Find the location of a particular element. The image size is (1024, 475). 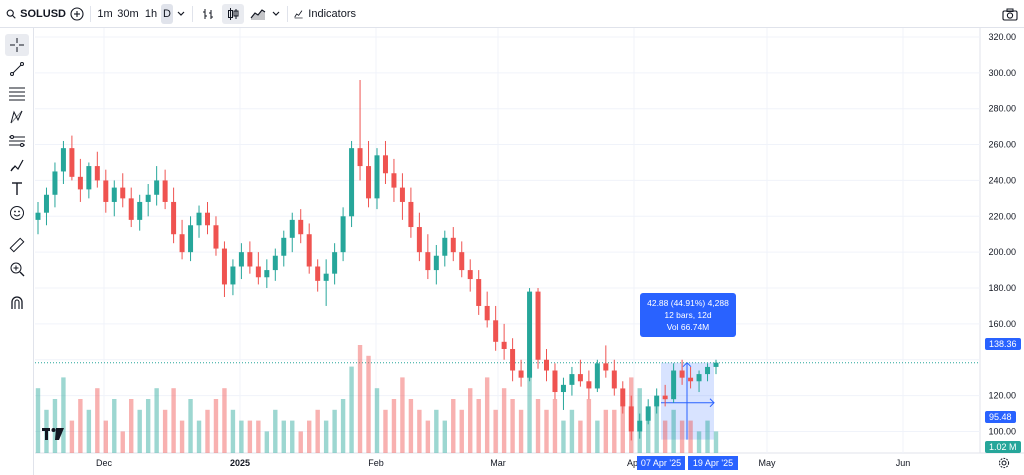

pattern-icon is located at coordinates (16, 117).